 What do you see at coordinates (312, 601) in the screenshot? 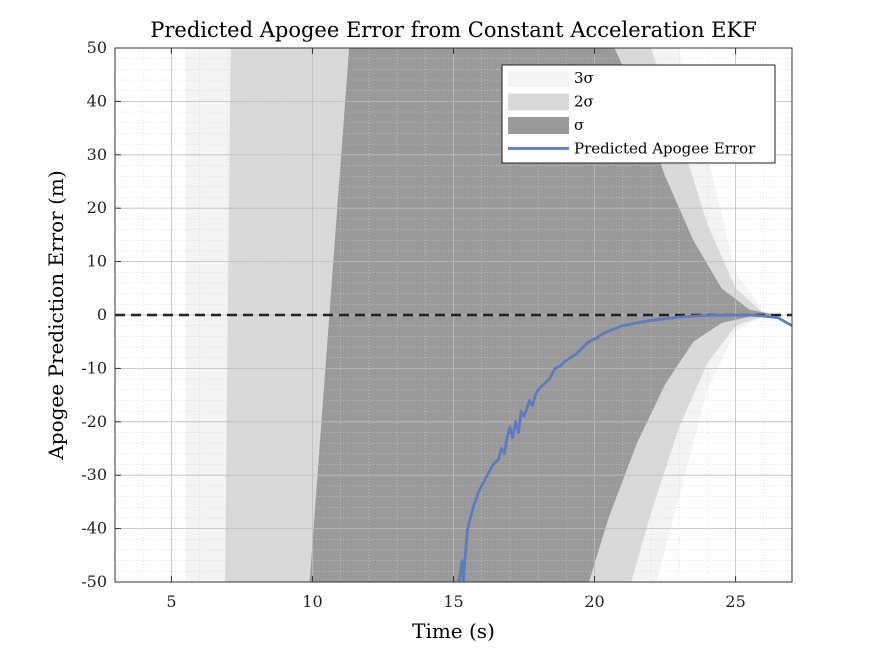
I see `x-tick-label: 10` at bounding box center [312, 601].